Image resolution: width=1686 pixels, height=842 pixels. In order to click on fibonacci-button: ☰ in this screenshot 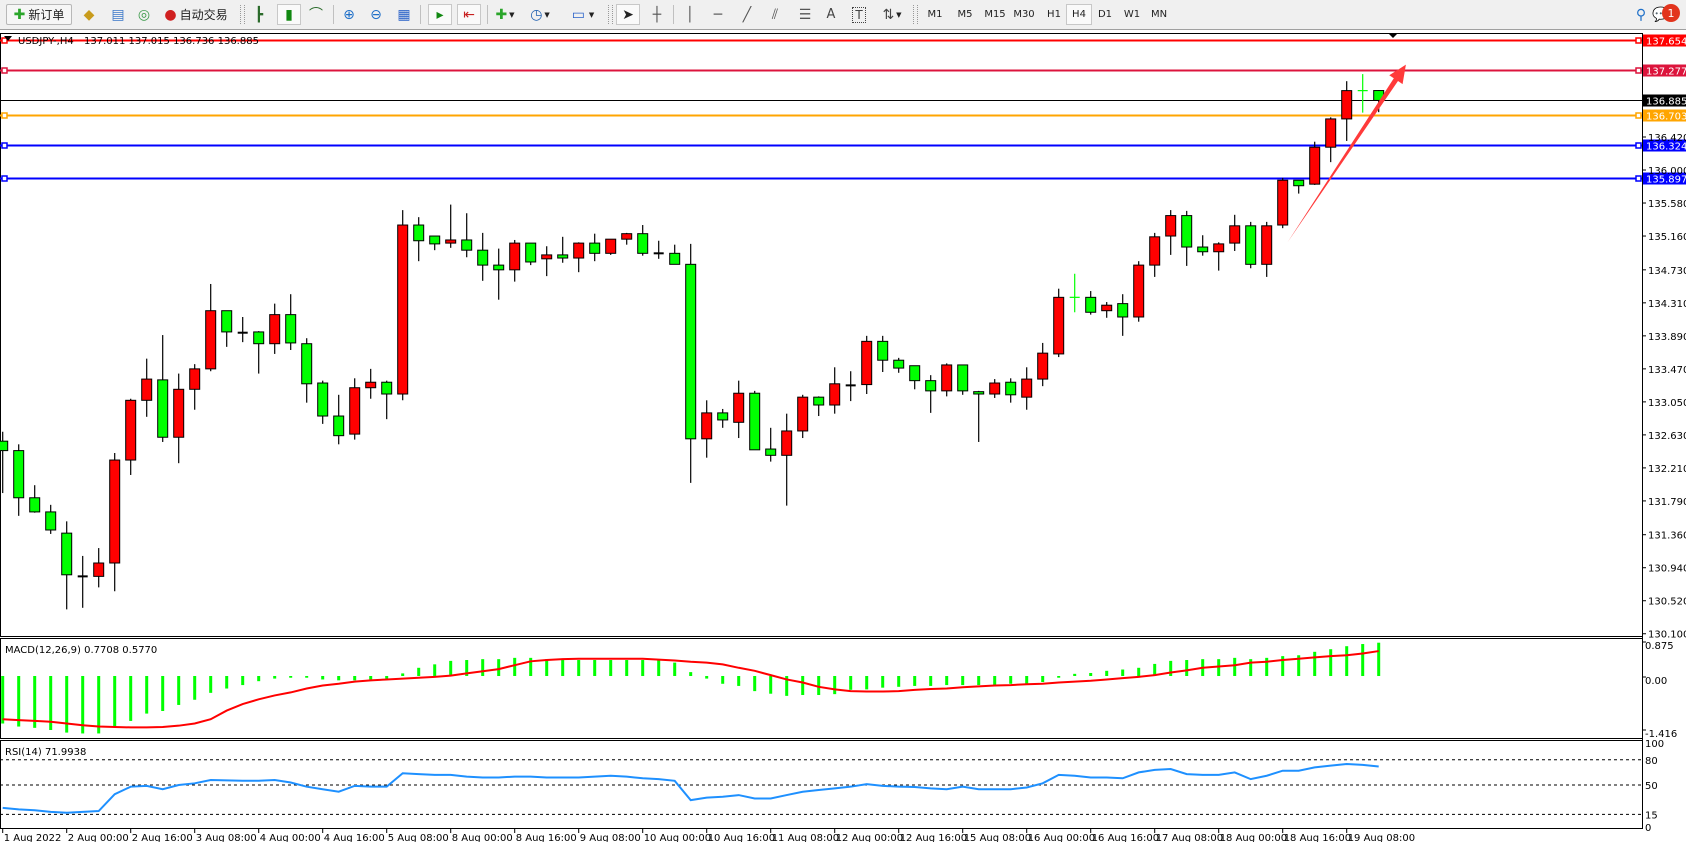, I will do `click(805, 14)`.